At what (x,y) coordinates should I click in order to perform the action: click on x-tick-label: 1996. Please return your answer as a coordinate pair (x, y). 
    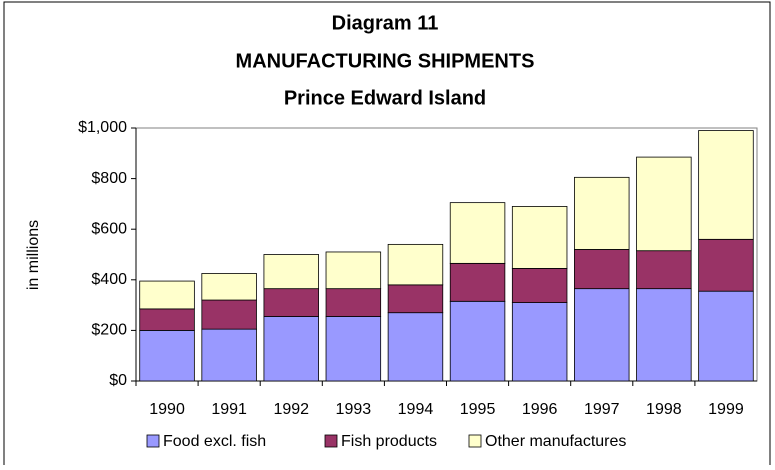
    Looking at the image, I should click on (540, 409).